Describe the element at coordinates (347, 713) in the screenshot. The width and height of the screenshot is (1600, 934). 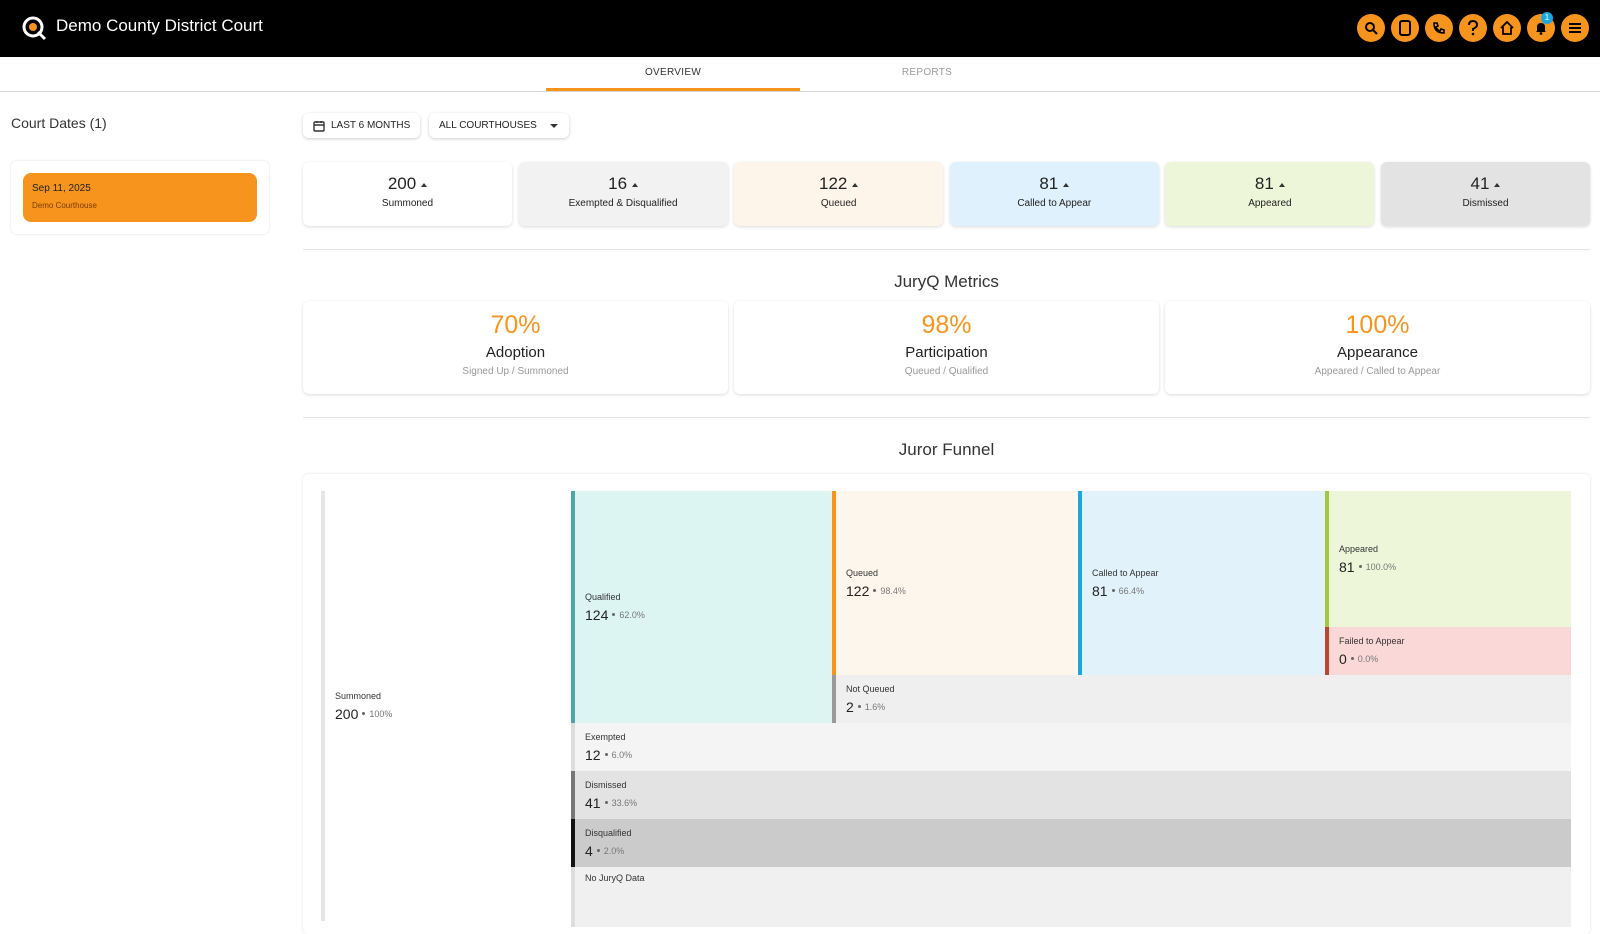
I see `node-count: 200` at that location.